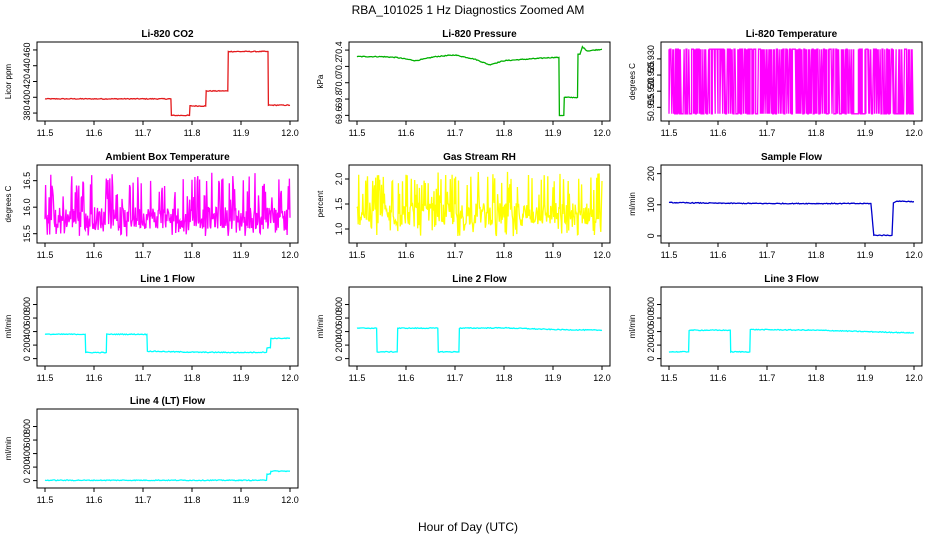 The image size is (936, 540). What do you see at coordinates (167, 279) in the screenshot?
I see `panel-title: Line 1 Flow` at bounding box center [167, 279].